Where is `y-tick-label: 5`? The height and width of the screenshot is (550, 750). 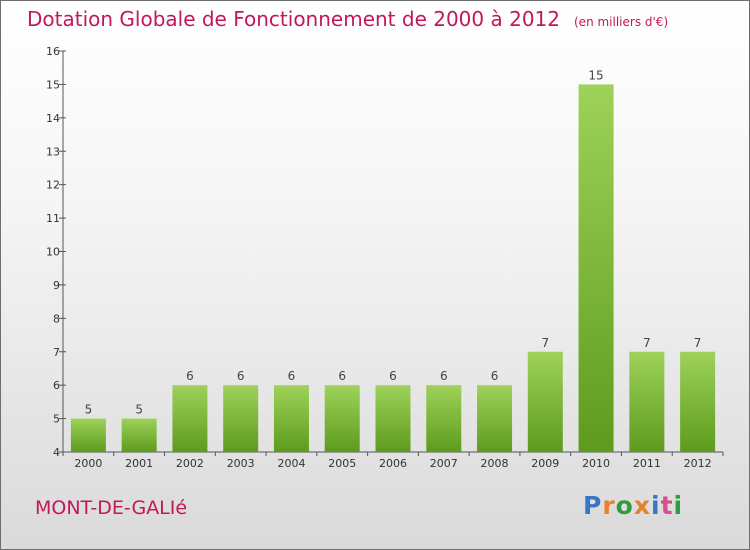
y-tick-label: 5 is located at coordinates (56, 419).